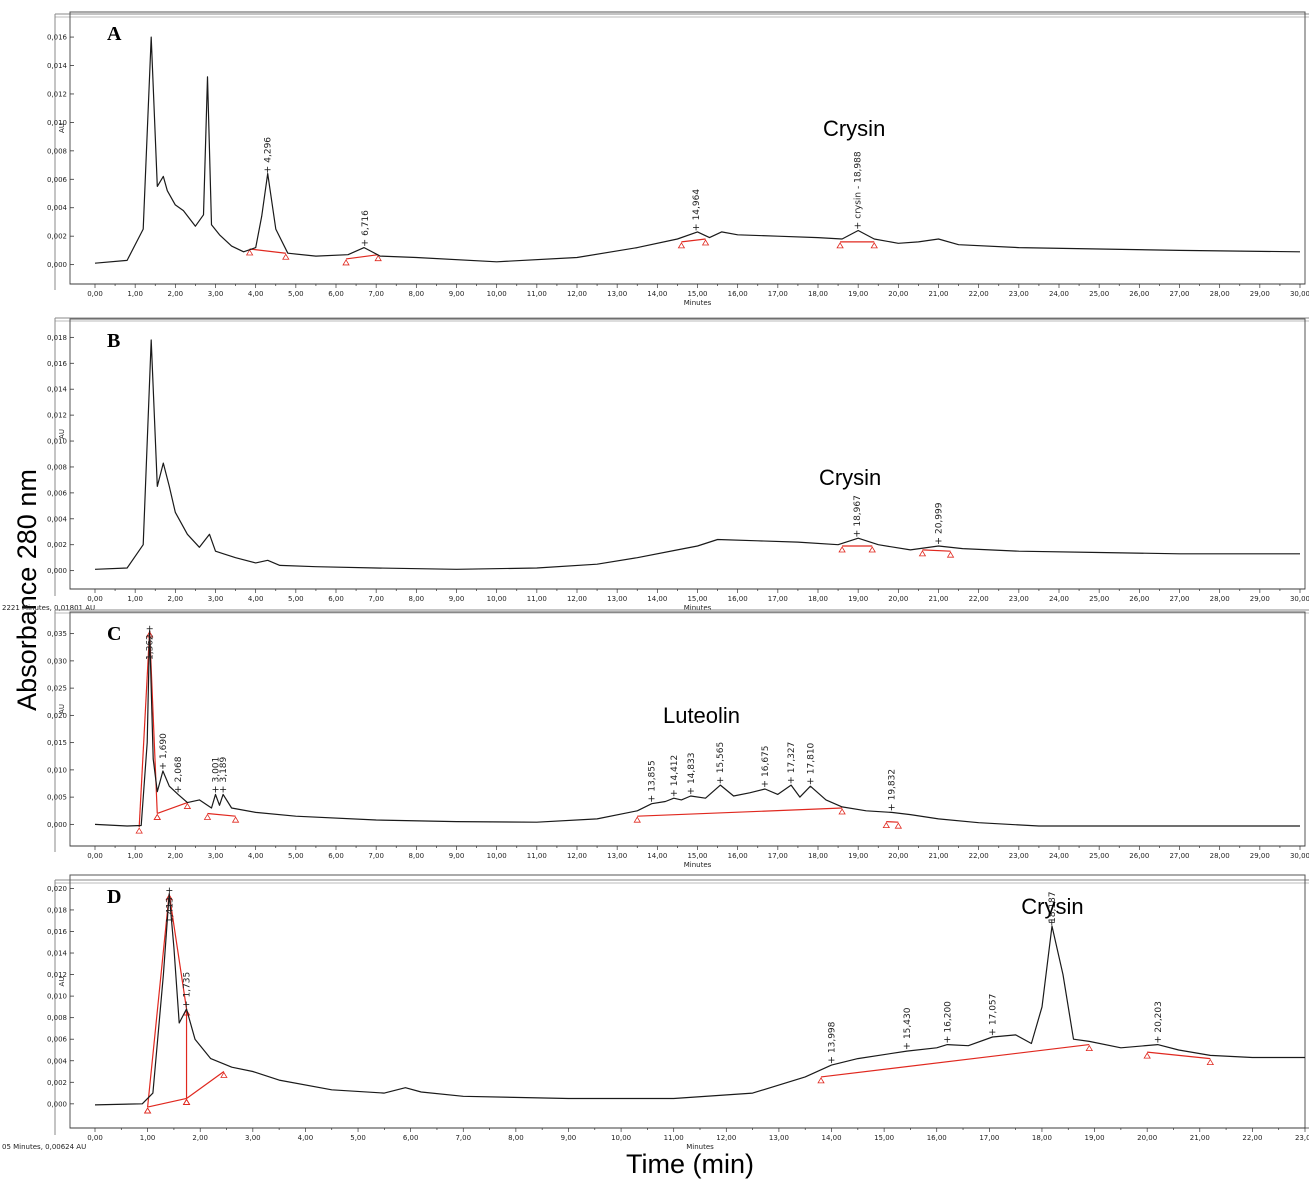 The image size is (1309, 1189). Describe the element at coordinates (893, 785) in the screenshot. I see `peak-label: 19,832` at that location.